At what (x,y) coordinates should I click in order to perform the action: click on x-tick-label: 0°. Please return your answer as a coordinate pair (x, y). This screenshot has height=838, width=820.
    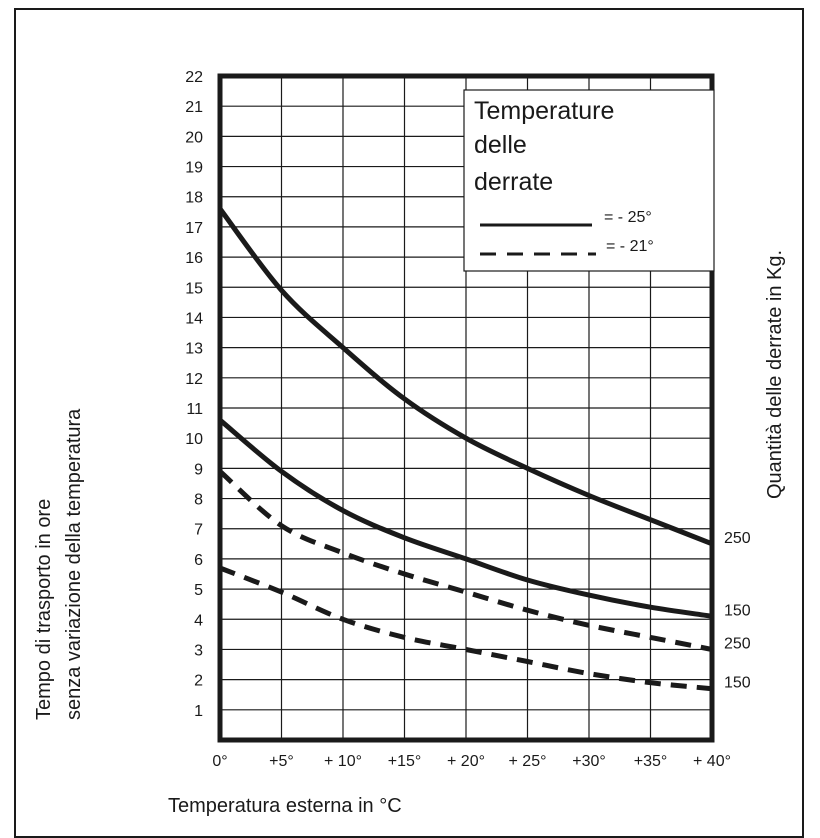
    Looking at the image, I should click on (219, 761).